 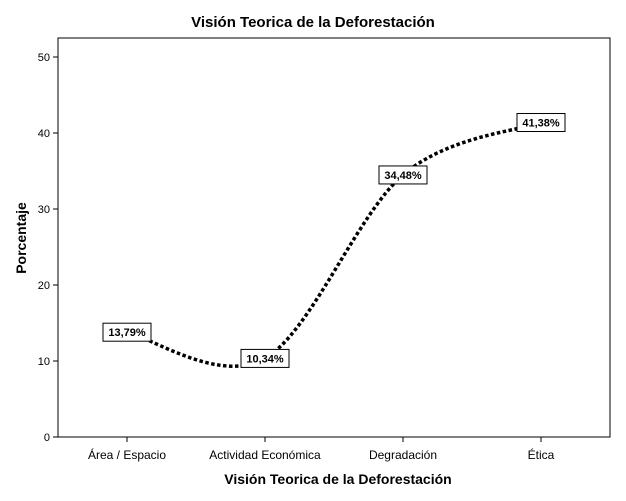 I want to click on data-label: 13,79%, so click(x=127, y=332).